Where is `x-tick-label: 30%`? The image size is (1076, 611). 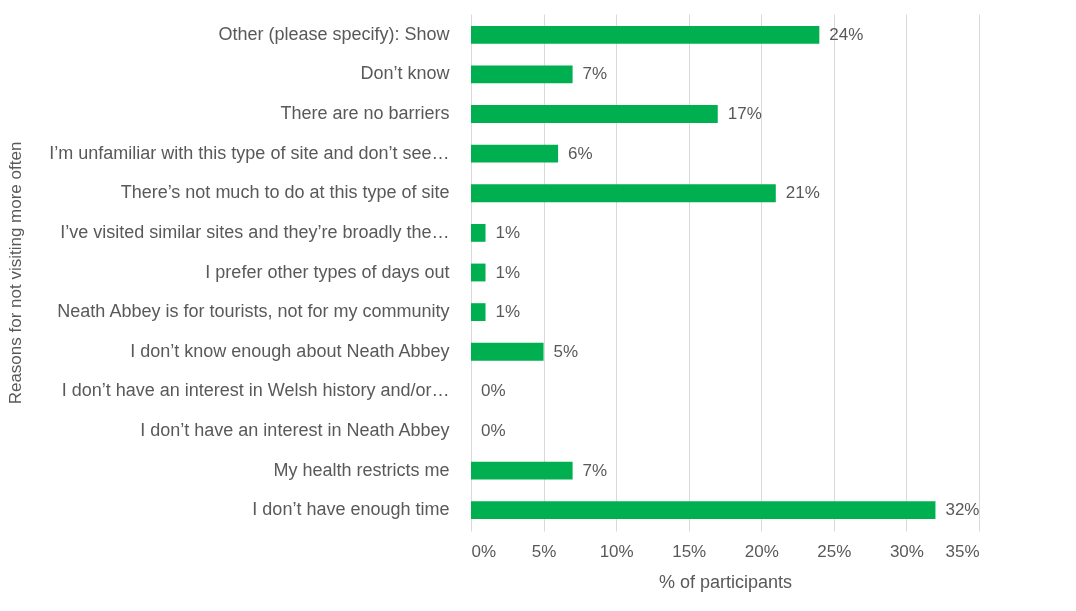 x-tick-label: 30% is located at coordinates (906, 551).